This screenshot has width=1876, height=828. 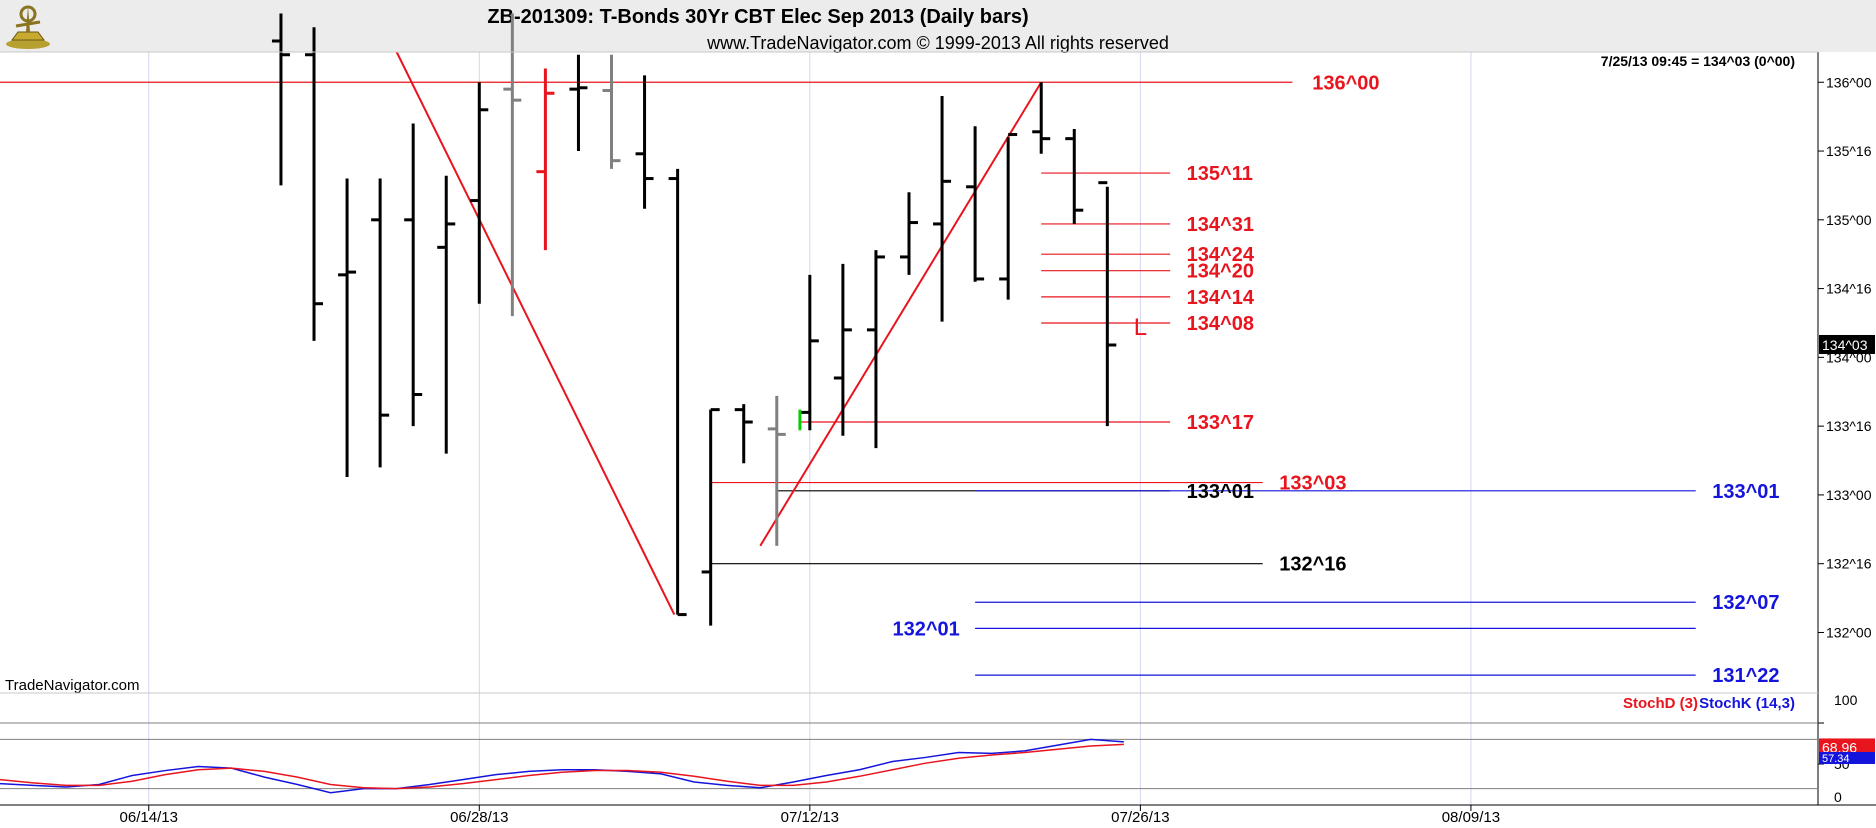 I want to click on stoch-d-line, so click(x=562, y=766).